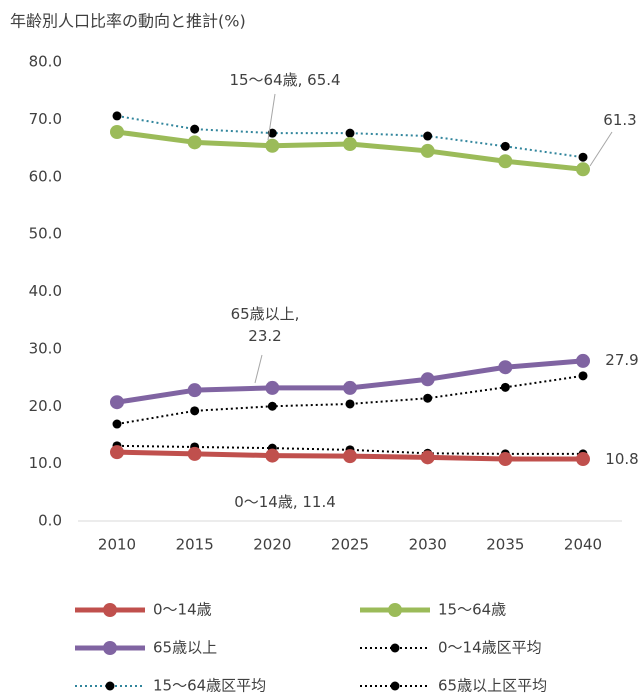  I want to click on legend-label: 15〜64歳, so click(472, 610).